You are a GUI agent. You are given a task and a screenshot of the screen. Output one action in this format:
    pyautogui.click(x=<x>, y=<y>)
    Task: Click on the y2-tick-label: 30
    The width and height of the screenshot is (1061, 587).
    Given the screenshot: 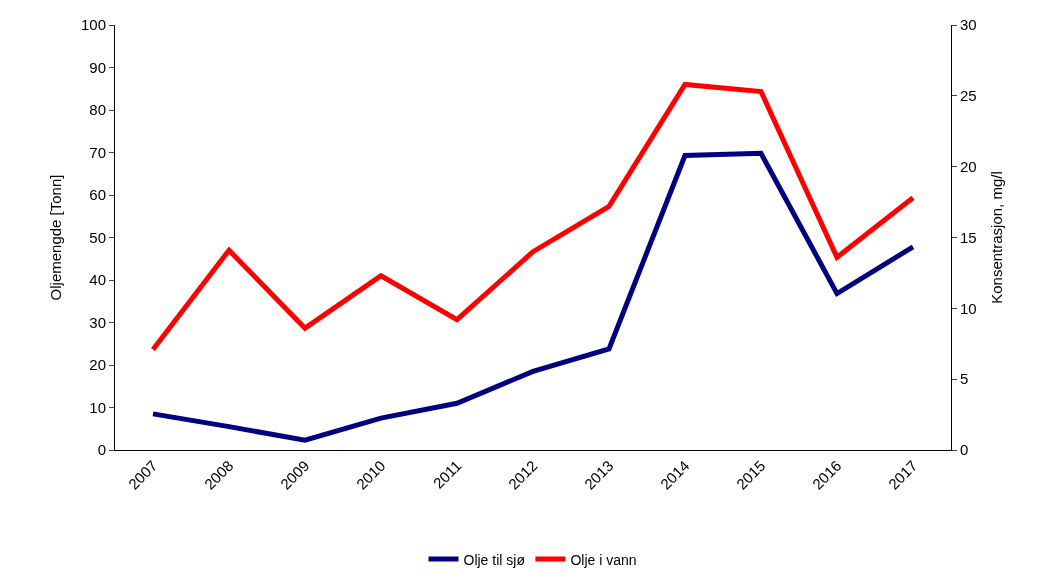 What is the action you would take?
    pyautogui.click(x=968, y=25)
    